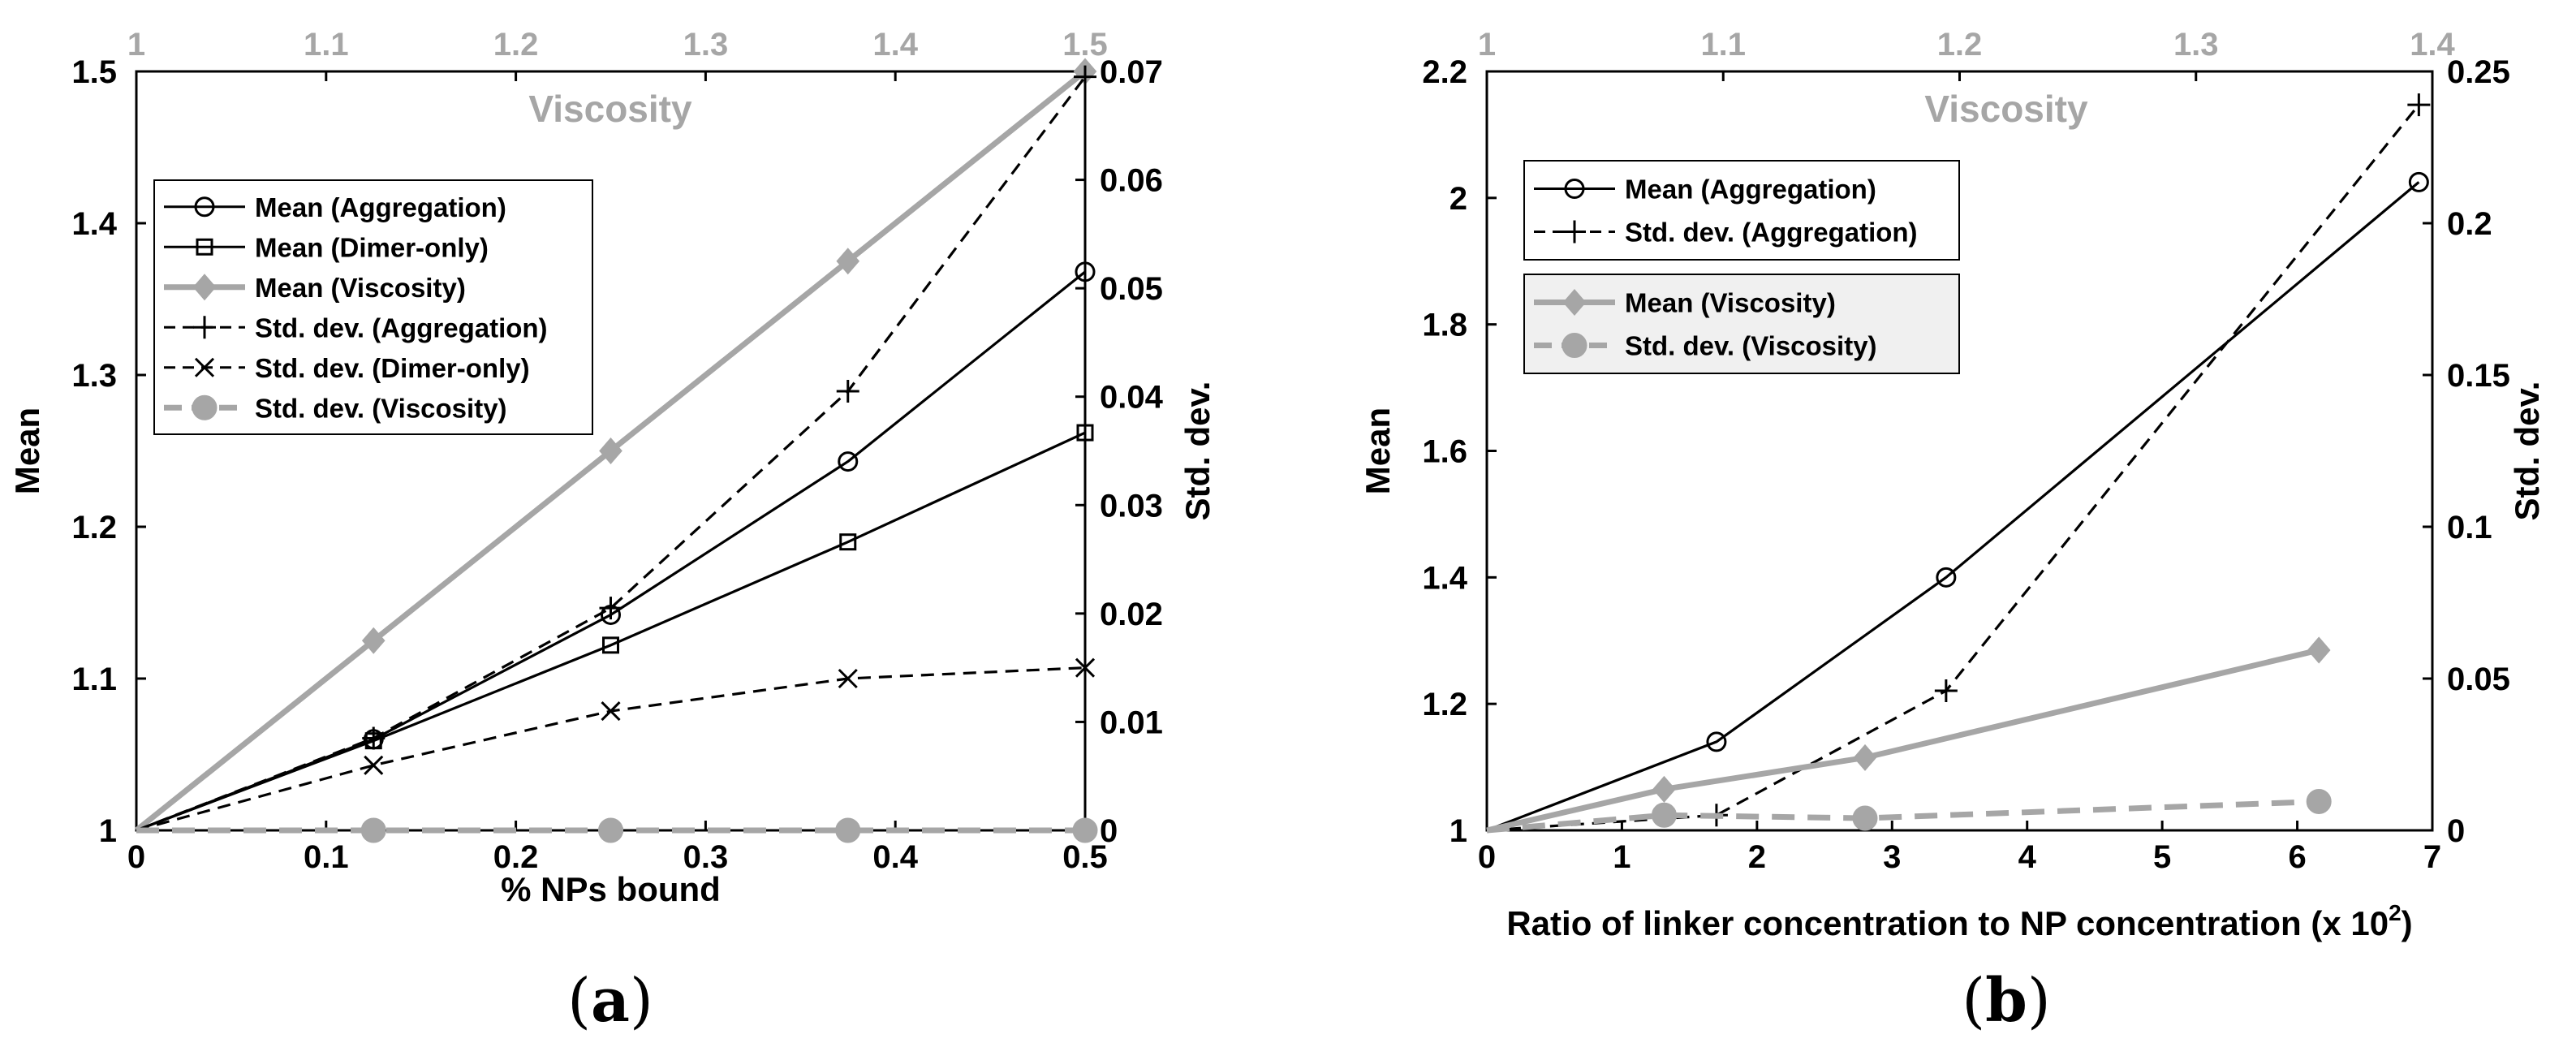 Image resolution: width=2576 pixels, height=1056 pixels. I want to click on y-right-tick-label: 0.01, so click(1131, 722).